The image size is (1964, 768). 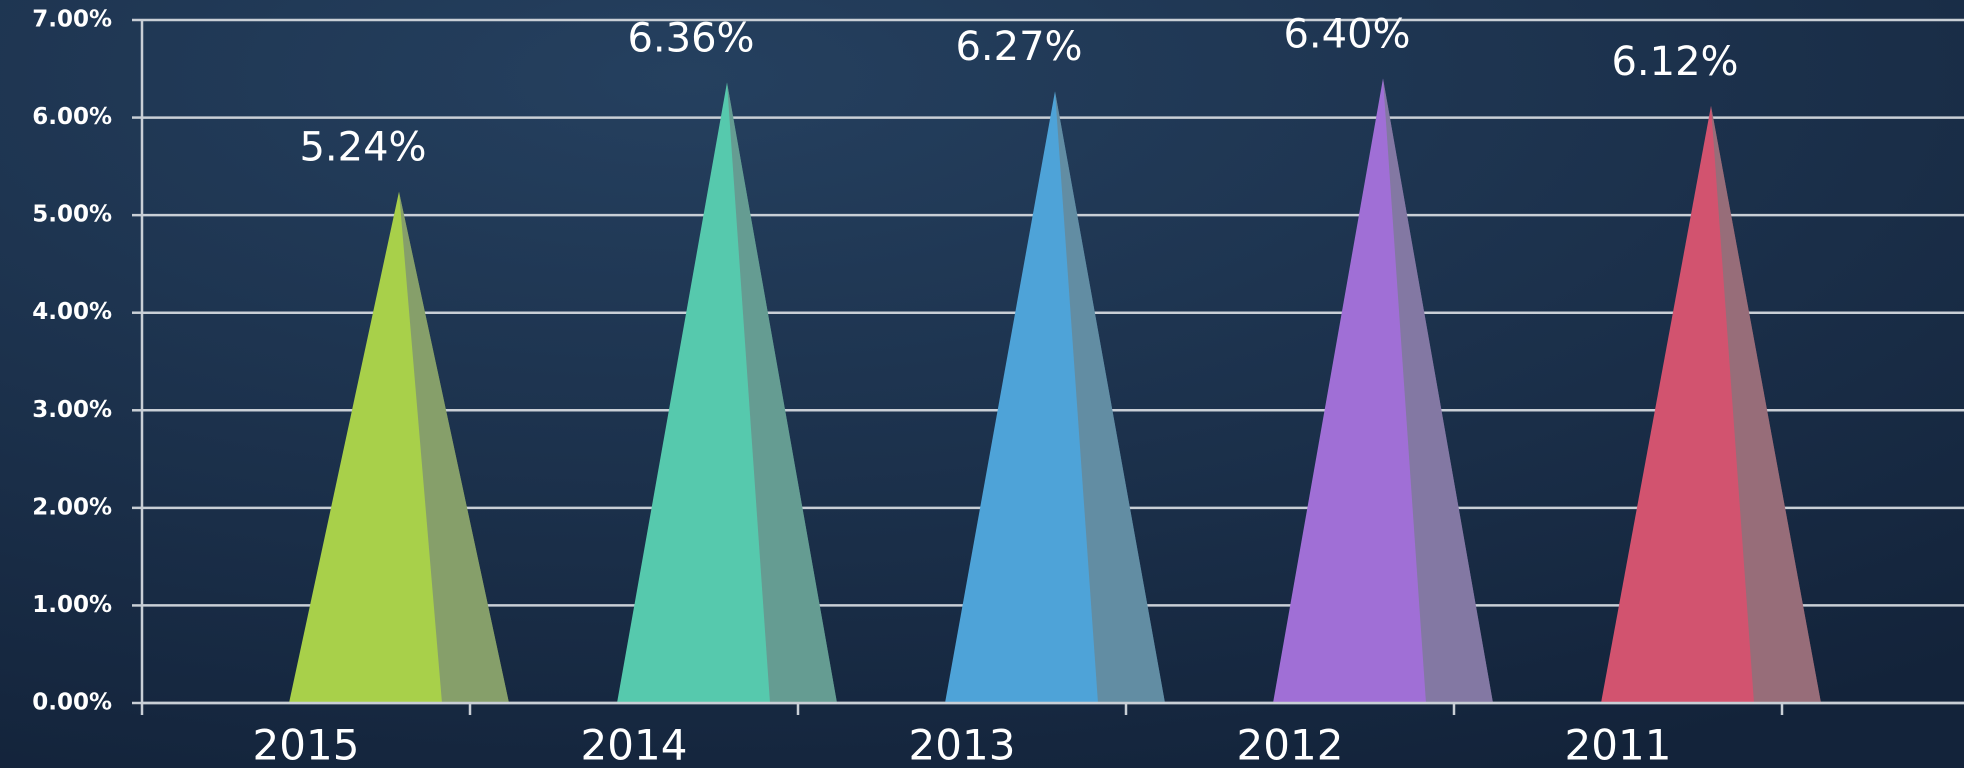 What do you see at coordinates (72, 703) in the screenshot?
I see `y-tick-label: 0.00%` at bounding box center [72, 703].